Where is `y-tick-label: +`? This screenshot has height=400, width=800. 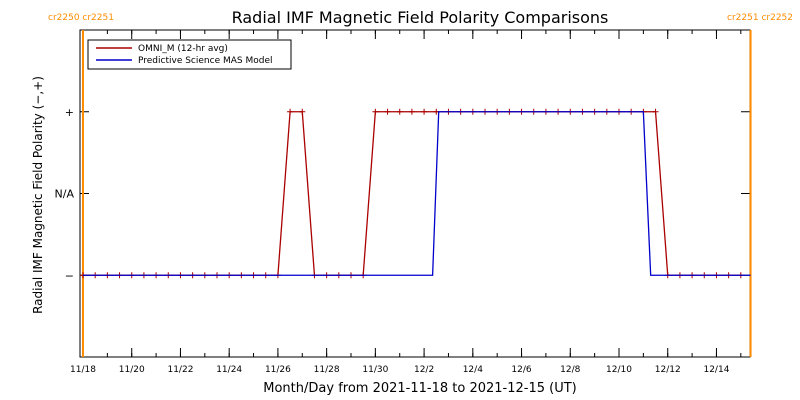
y-tick-label: + is located at coordinates (69, 112).